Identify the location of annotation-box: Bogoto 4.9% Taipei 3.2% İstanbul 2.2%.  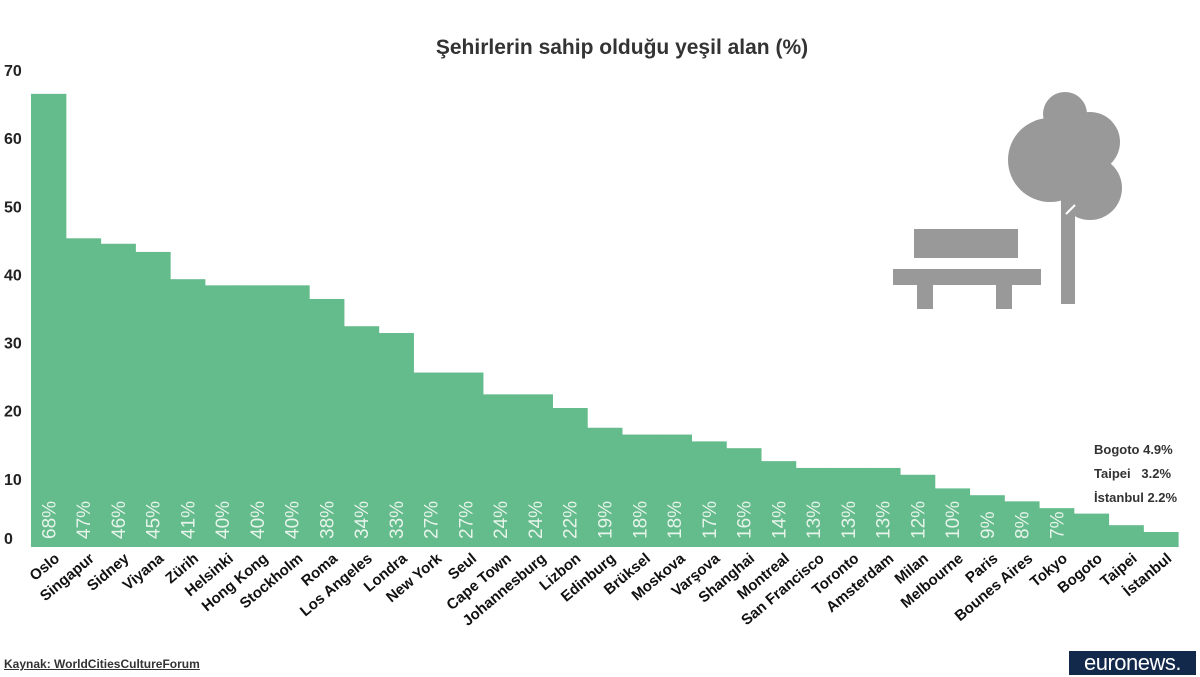
(1136, 473).